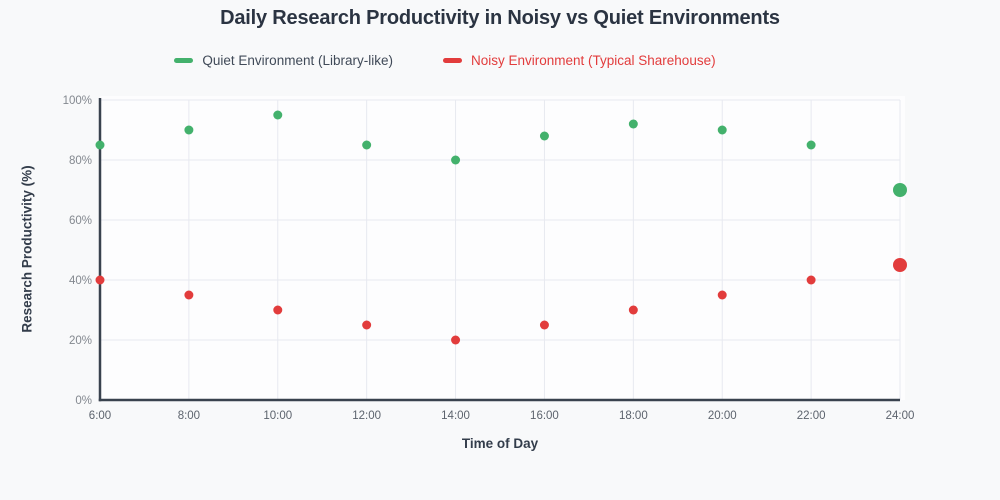 The width and height of the screenshot is (1000, 500). I want to click on x-tick-label: 14:00, so click(455, 416).